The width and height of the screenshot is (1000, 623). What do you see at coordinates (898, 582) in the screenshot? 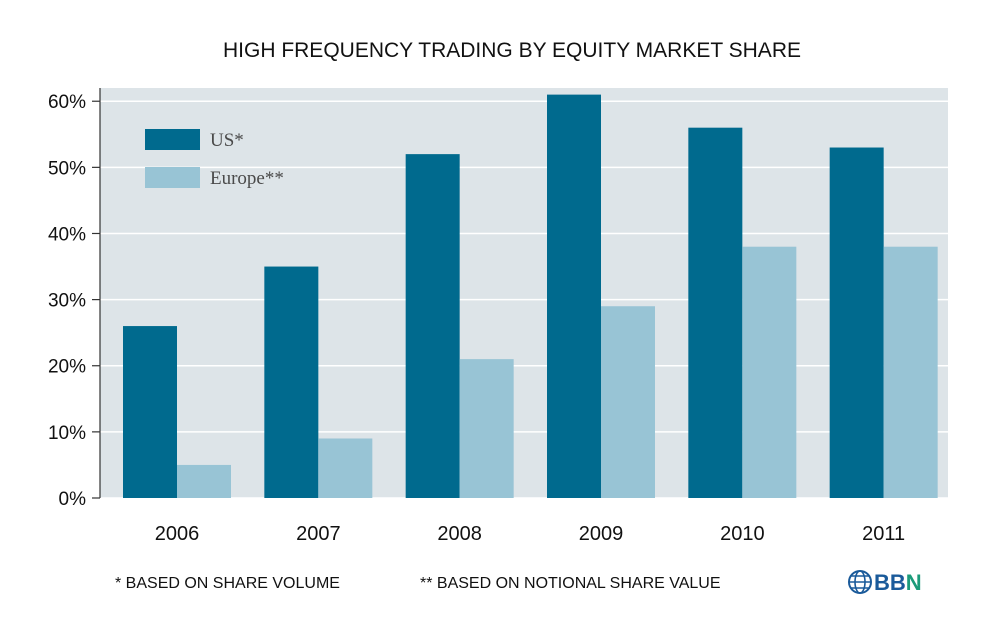
I see `logo-text: BBN` at bounding box center [898, 582].